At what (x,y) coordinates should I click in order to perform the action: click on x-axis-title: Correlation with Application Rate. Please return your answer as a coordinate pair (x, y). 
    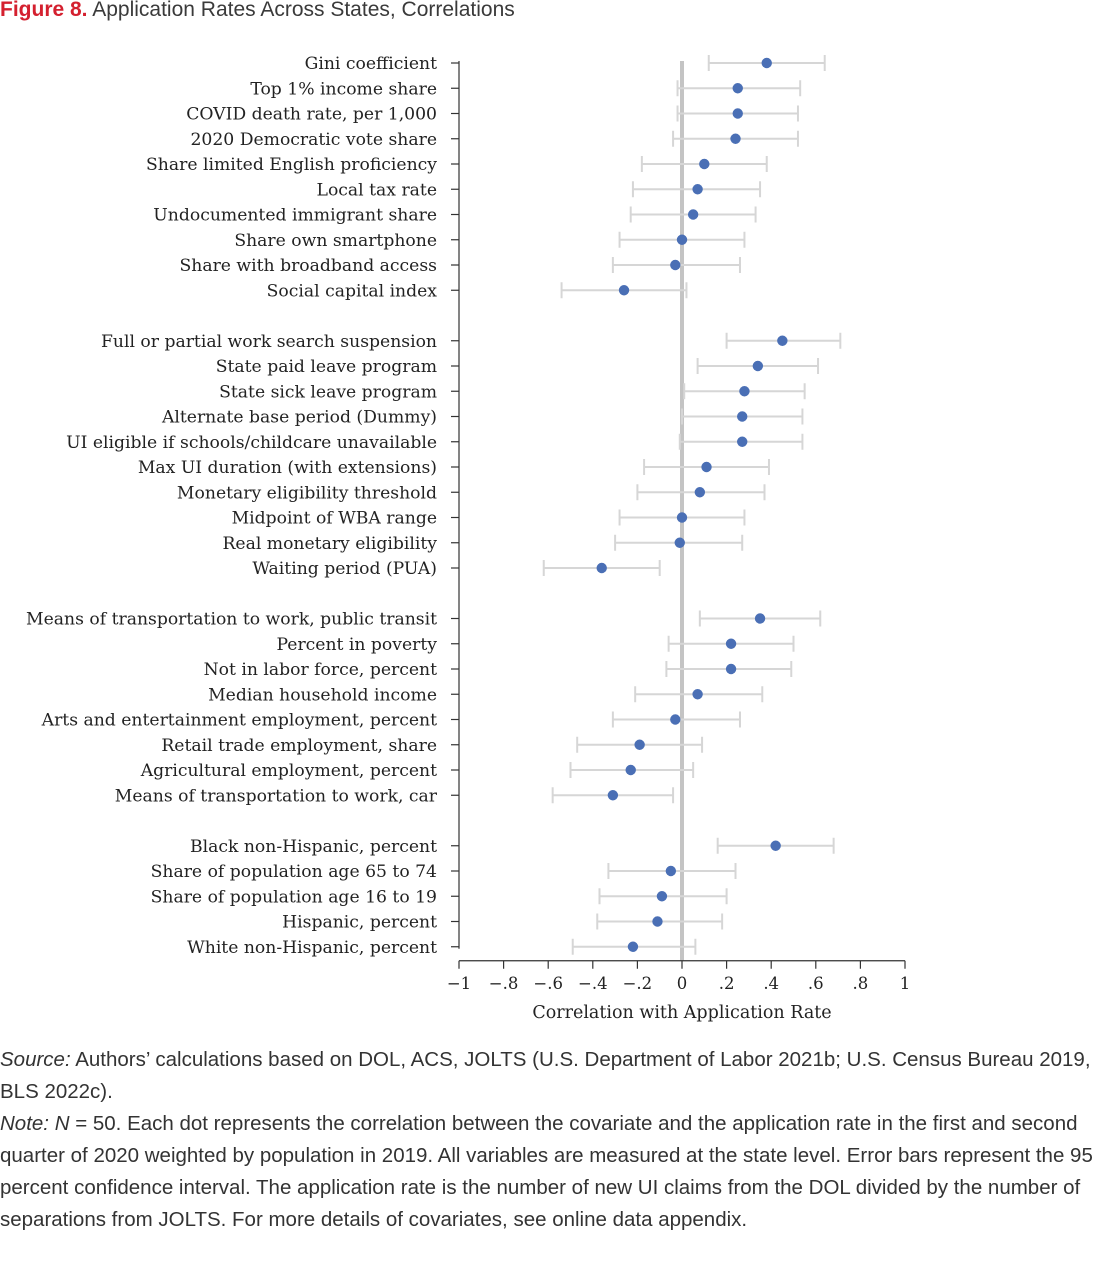
    Looking at the image, I should click on (681, 1013).